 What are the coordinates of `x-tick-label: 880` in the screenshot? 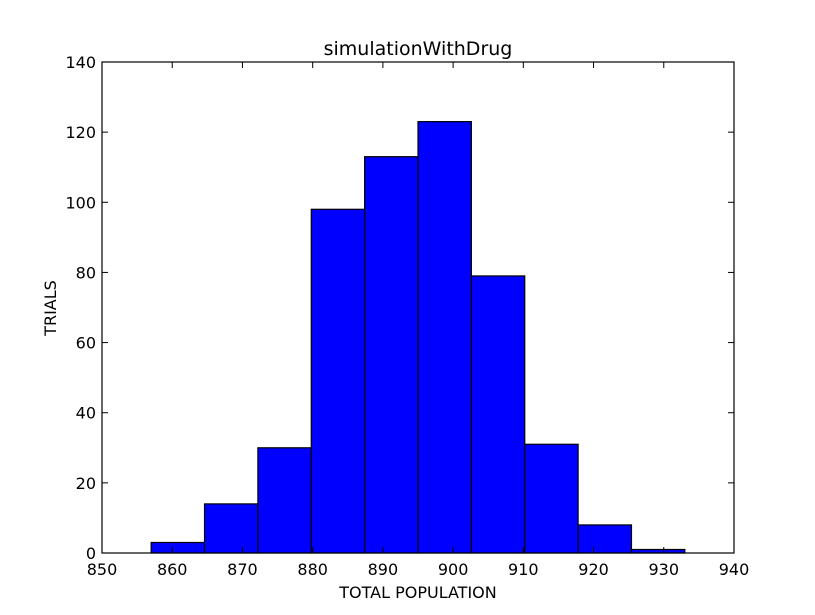 It's located at (312, 569).